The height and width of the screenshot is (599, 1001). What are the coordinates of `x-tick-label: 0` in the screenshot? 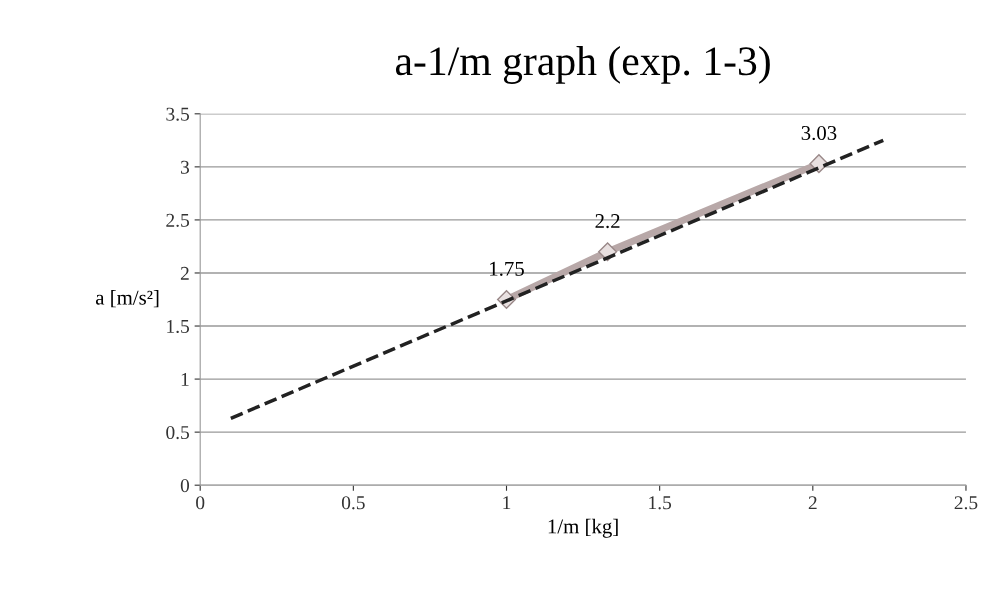 It's located at (200, 503).